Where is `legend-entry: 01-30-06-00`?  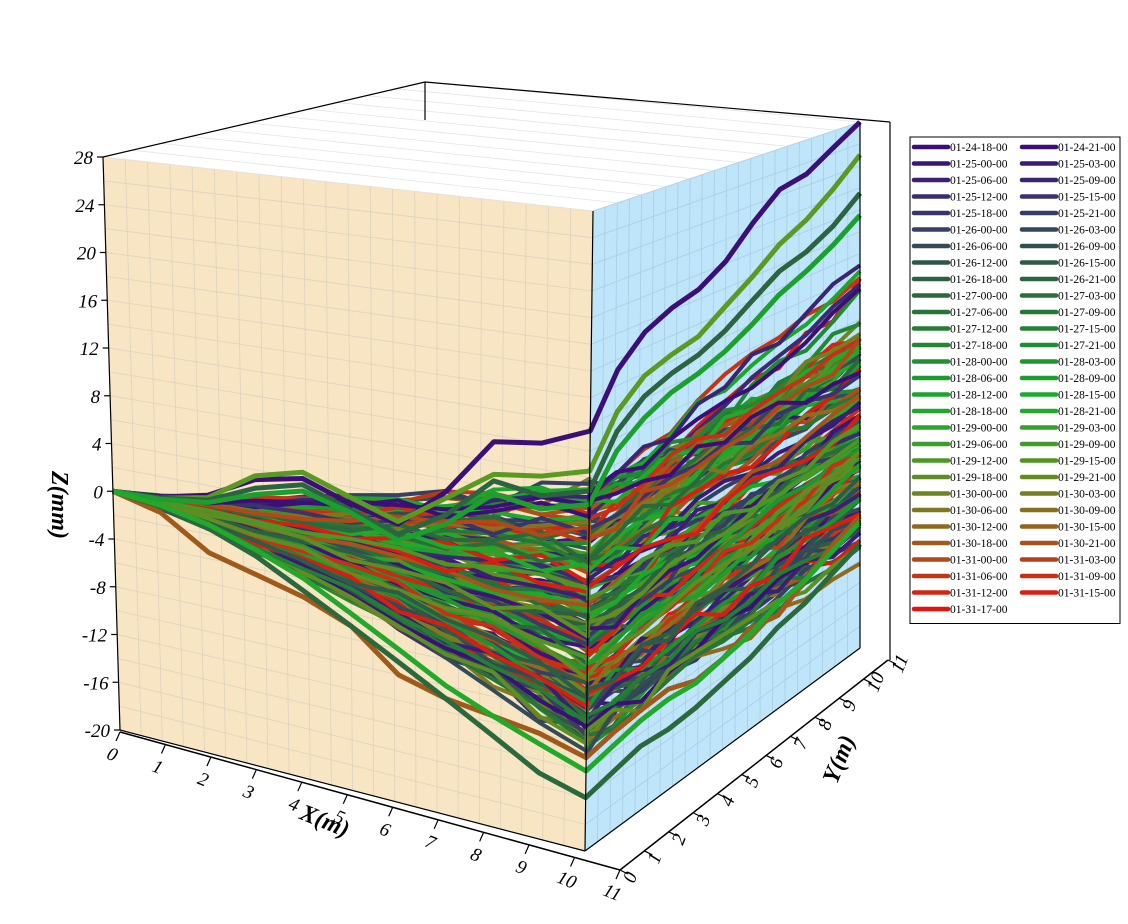
legend-entry: 01-30-06-00 is located at coordinates (979, 511).